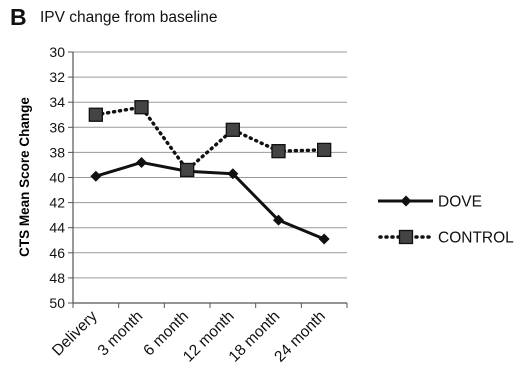 Image resolution: width=529 pixels, height=378 pixels. What do you see at coordinates (406, 201) in the screenshot?
I see `legend-marker-dove` at bounding box center [406, 201].